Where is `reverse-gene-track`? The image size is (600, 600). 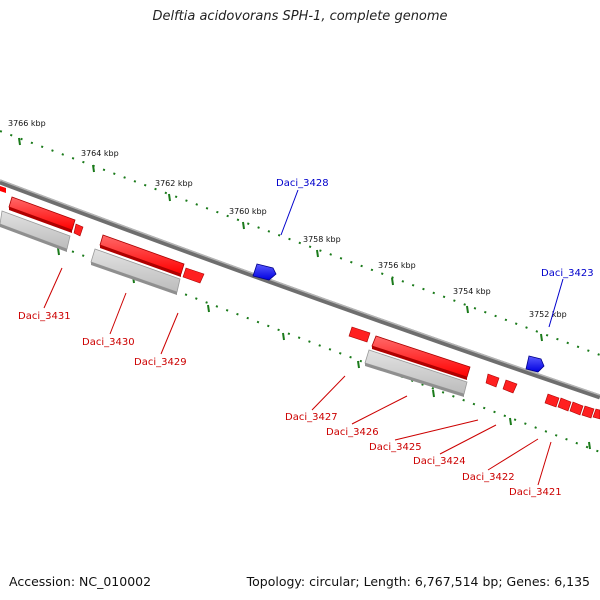 reverse-gene-track is located at coordinates (398, 318).